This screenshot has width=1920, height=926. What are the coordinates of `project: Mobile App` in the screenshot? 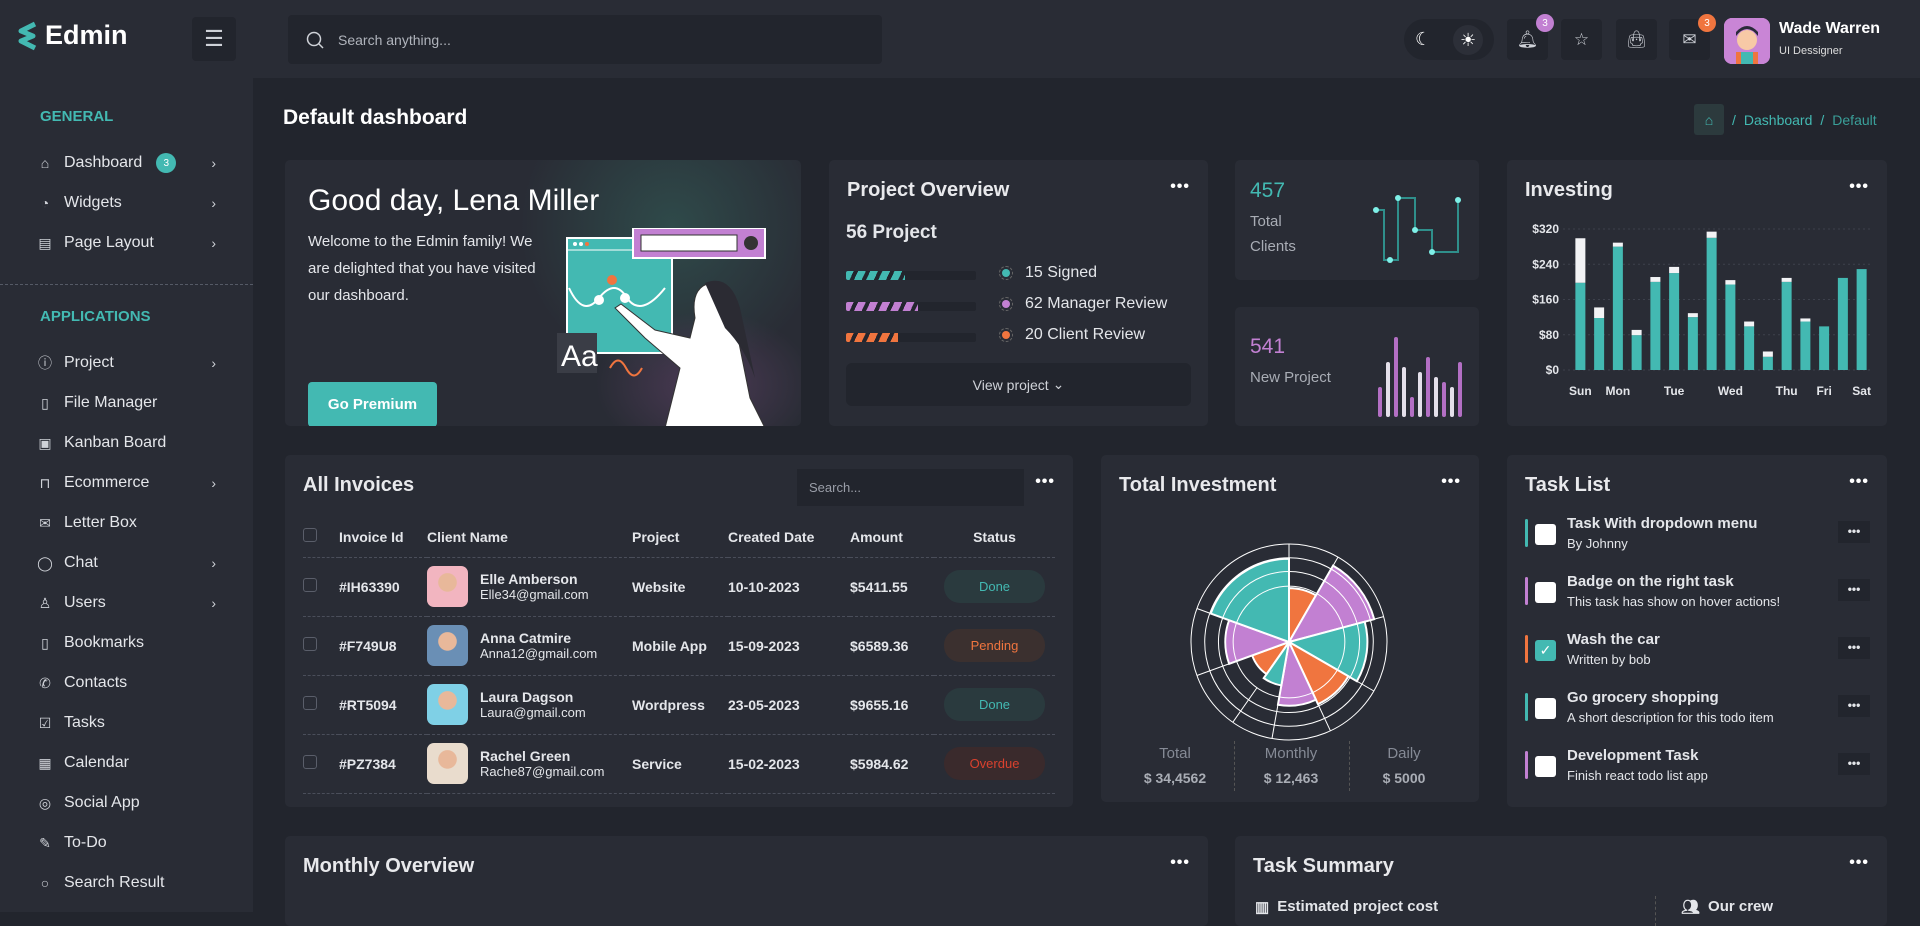 It's located at (680, 646).